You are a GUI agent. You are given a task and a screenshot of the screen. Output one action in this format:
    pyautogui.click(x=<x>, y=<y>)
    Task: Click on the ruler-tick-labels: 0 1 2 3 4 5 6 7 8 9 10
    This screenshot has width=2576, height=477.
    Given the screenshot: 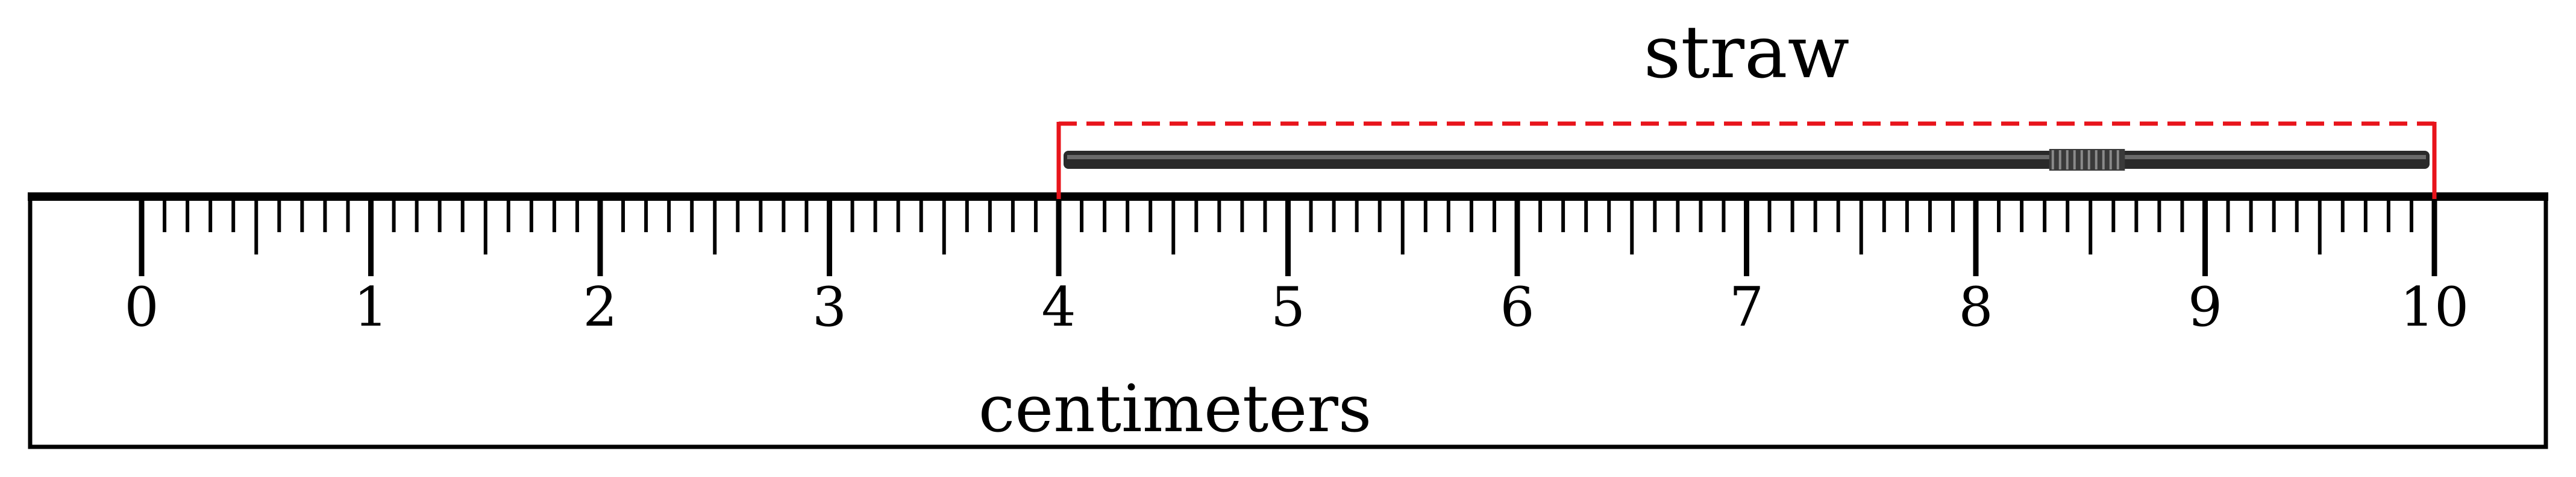 What is the action you would take?
    pyautogui.click(x=1296, y=307)
    